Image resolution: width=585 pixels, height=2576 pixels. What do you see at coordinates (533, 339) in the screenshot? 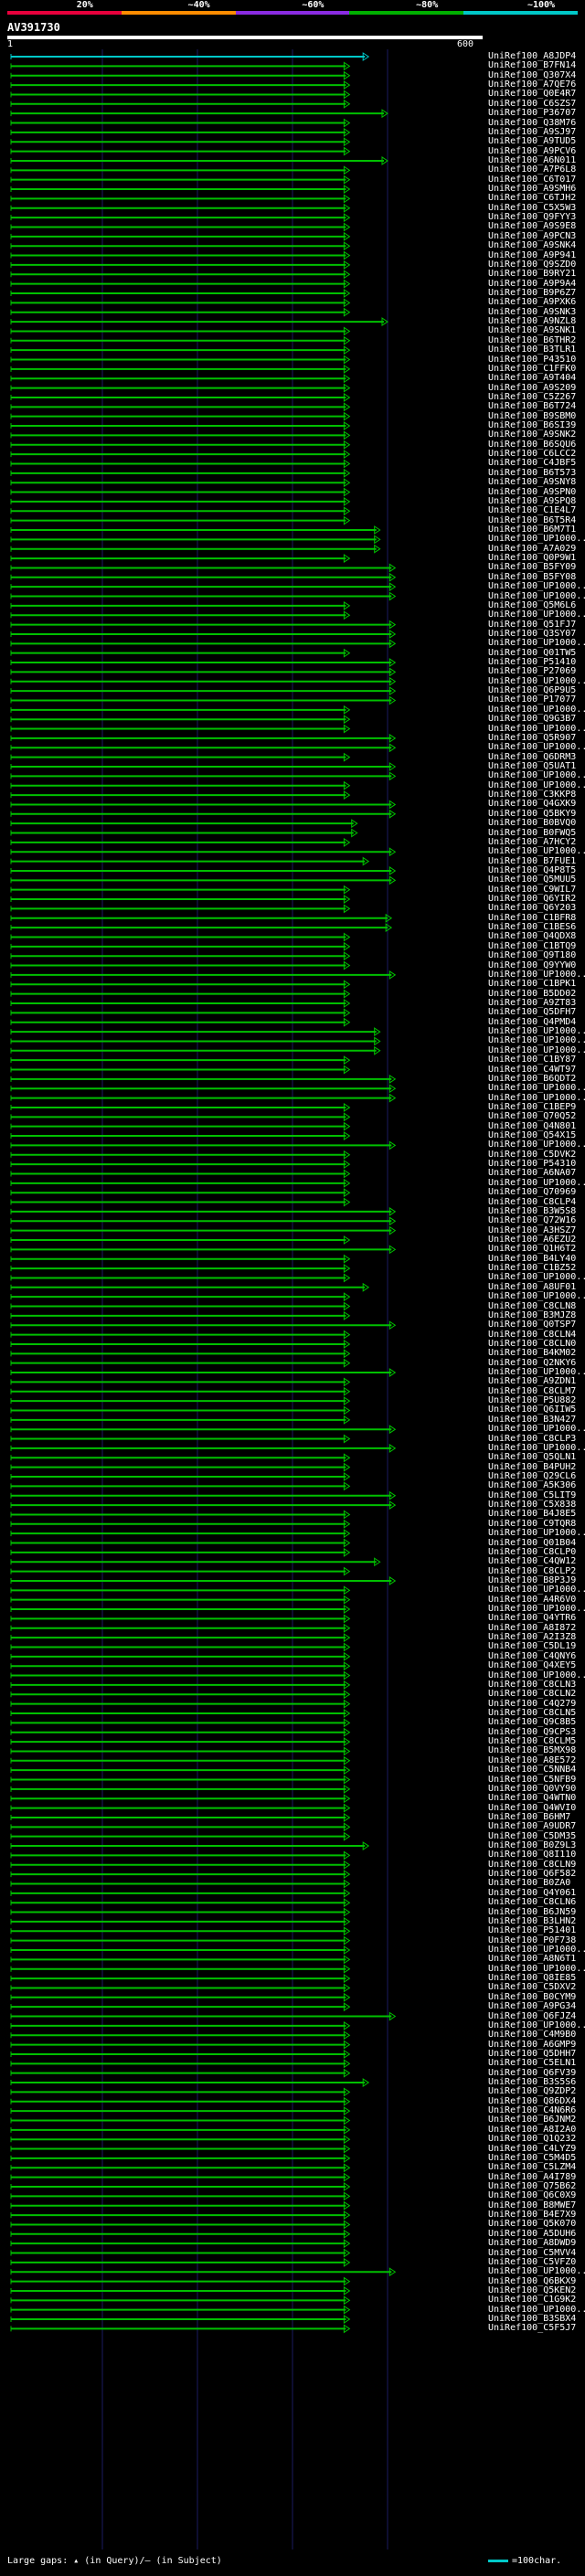
I see `hit-label: UniRef100_B6THR2` at bounding box center [533, 339].